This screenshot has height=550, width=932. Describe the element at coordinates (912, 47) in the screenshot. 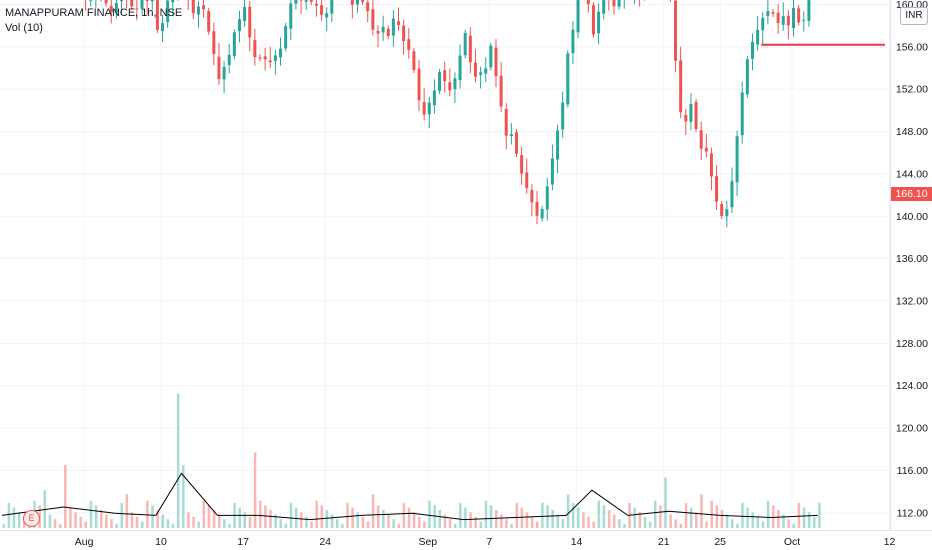

I see `price-tick-label: 156.00` at that location.